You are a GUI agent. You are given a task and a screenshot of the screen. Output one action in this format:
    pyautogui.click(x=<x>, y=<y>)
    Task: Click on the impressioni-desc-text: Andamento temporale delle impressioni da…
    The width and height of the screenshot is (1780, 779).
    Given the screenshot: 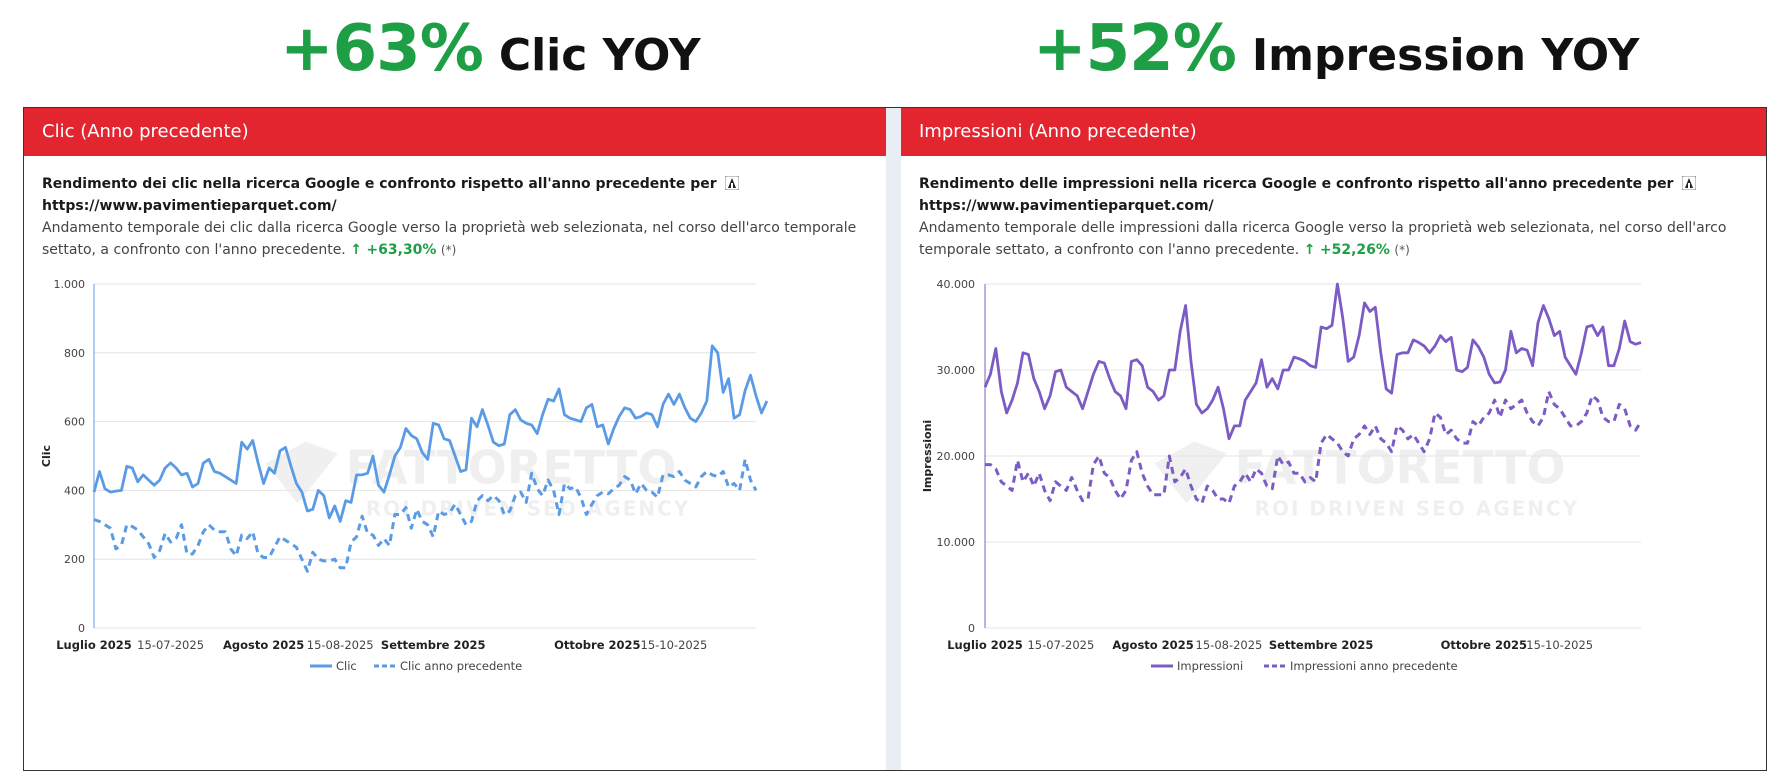 What is the action you would take?
    pyautogui.click(x=1323, y=239)
    